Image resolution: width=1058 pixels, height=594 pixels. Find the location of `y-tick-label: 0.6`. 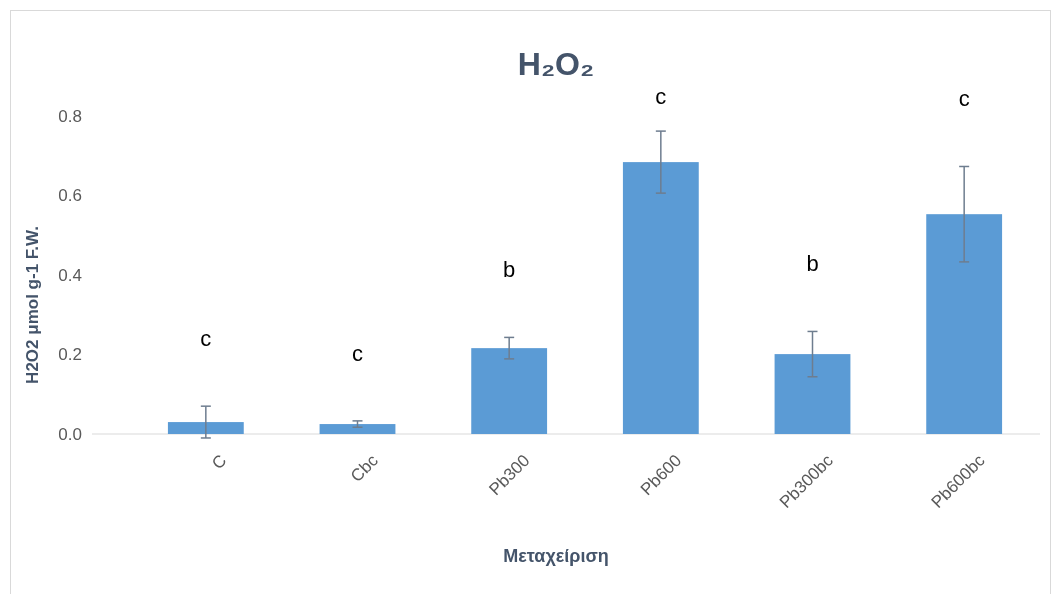

y-tick-label: 0.6 is located at coordinates (70, 196).